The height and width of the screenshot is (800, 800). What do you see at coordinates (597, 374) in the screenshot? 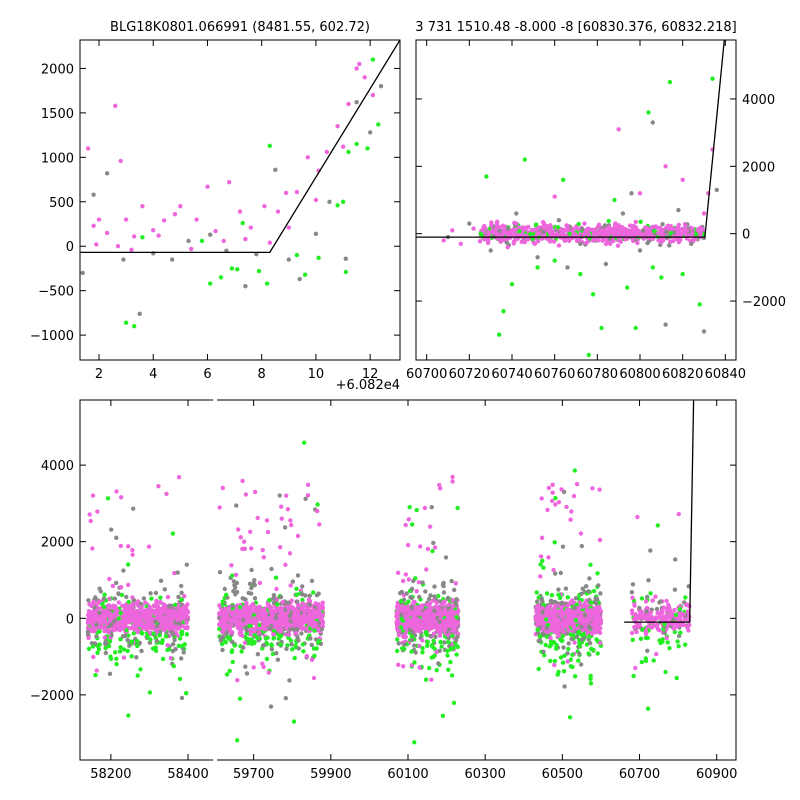
I see `x-tick-label: 60780` at bounding box center [597, 374].